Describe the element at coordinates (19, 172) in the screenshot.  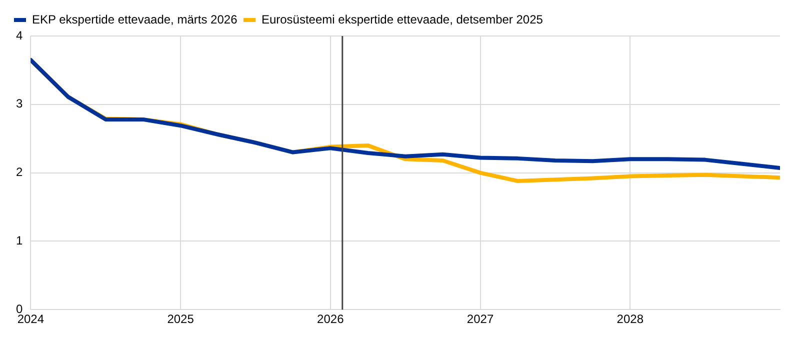
I see `y-tick-label: 2` at that location.